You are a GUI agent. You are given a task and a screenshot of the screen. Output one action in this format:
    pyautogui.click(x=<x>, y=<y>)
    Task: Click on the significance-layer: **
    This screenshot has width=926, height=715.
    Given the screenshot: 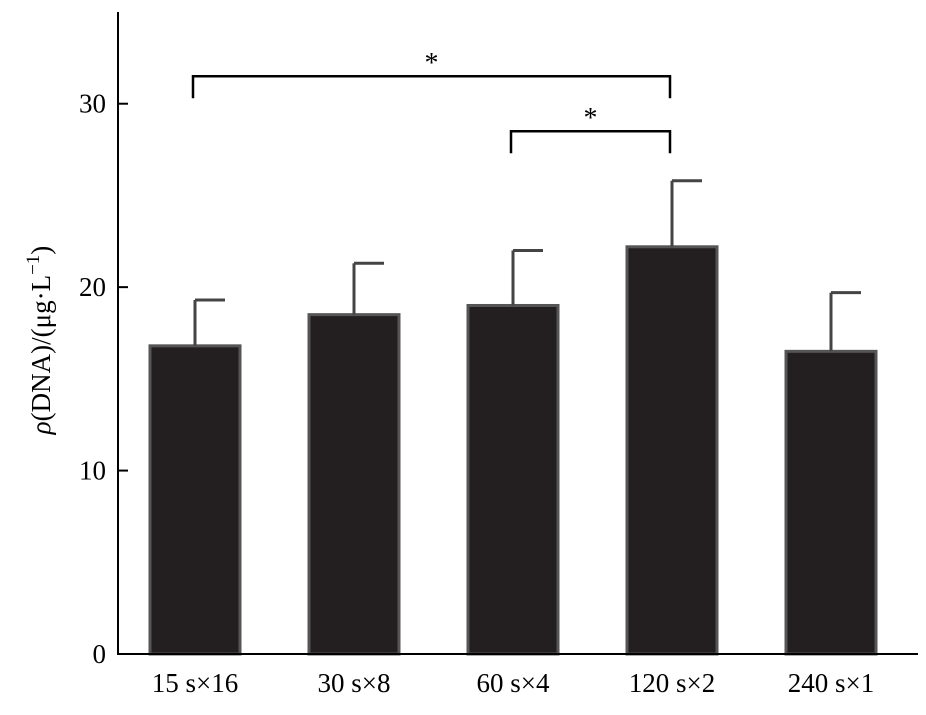 What is the action you would take?
    pyautogui.click(x=431, y=101)
    